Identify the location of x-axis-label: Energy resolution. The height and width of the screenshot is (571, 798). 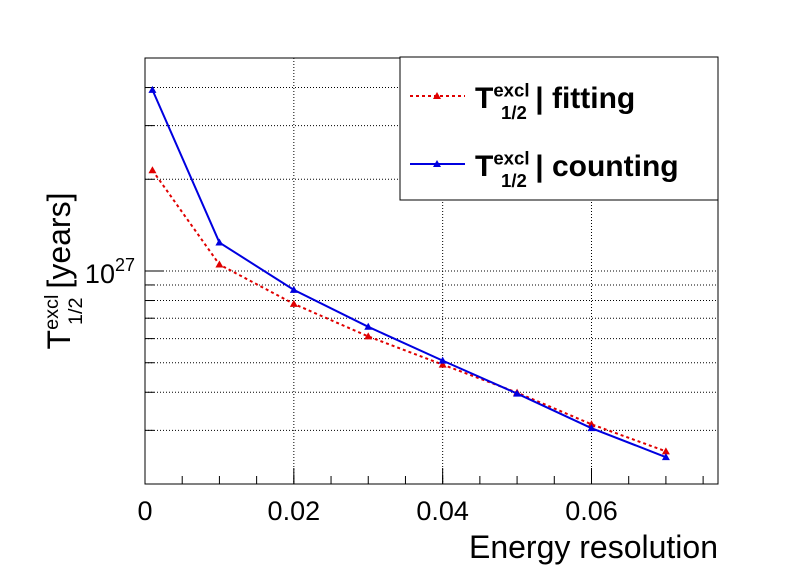
(593, 547).